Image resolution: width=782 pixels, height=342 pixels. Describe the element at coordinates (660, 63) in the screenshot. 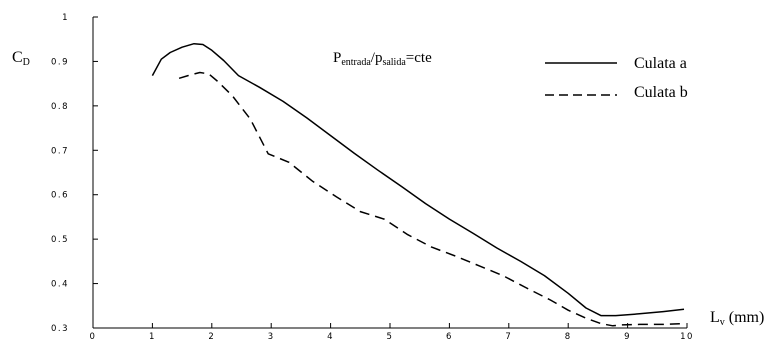

I see `legend-label-culata-a: Culata a` at that location.